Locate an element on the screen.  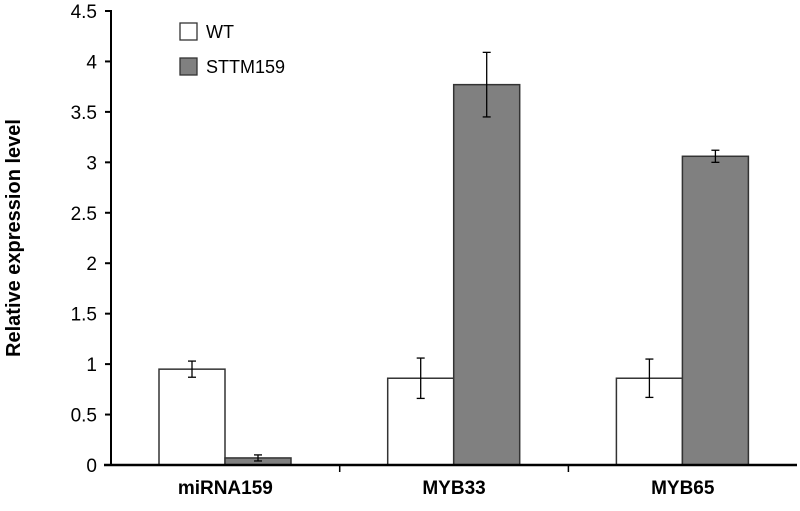
legend-label: WT is located at coordinates (220, 32).